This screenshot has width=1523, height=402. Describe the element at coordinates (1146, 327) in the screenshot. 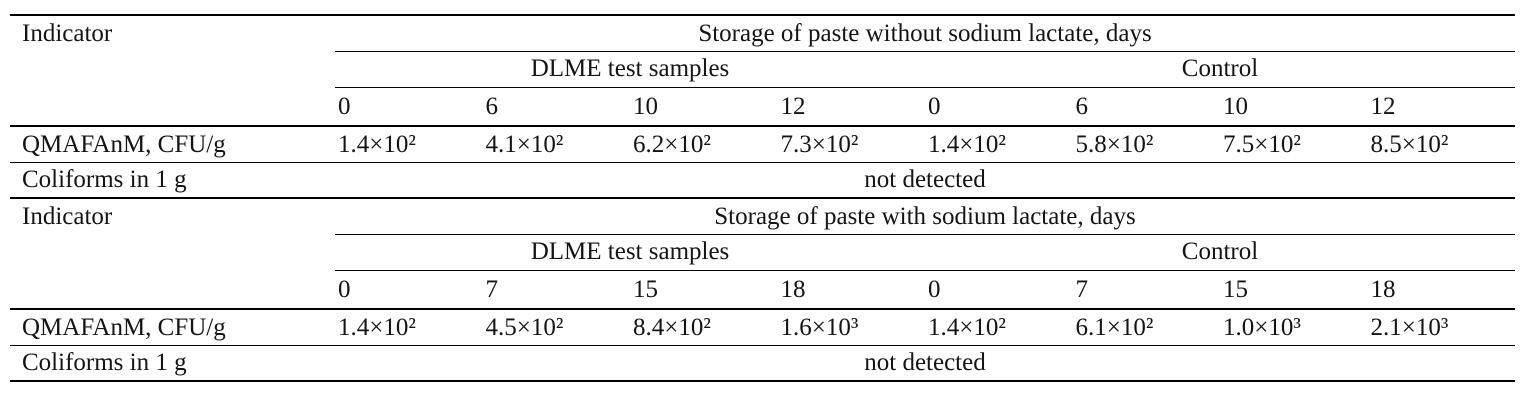

I see `block2-qmafanm-value-6: 6.1×10²` at that location.